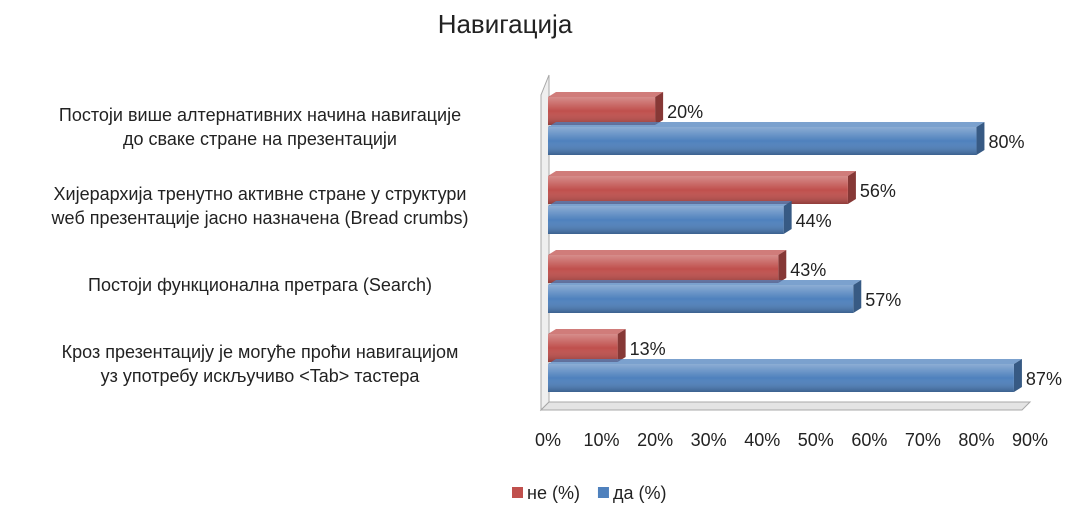 The height and width of the screenshot is (506, 1077). Describe the element at coordinates (816, 440) in the screenshot. I see `x-tick-label: 50%` at that location.